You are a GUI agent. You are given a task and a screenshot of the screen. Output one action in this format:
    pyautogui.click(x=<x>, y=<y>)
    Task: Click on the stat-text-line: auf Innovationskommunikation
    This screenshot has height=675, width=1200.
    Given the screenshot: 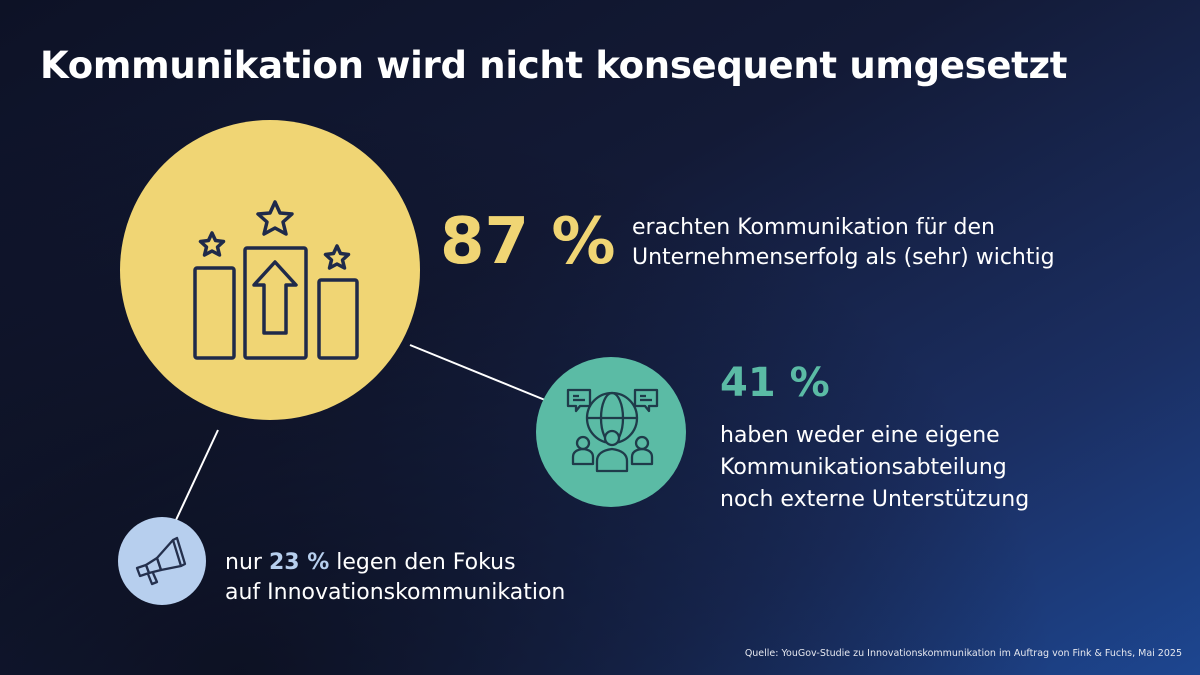 What is the action you would take?
    pyautogui.click(x=395, y=592)
    